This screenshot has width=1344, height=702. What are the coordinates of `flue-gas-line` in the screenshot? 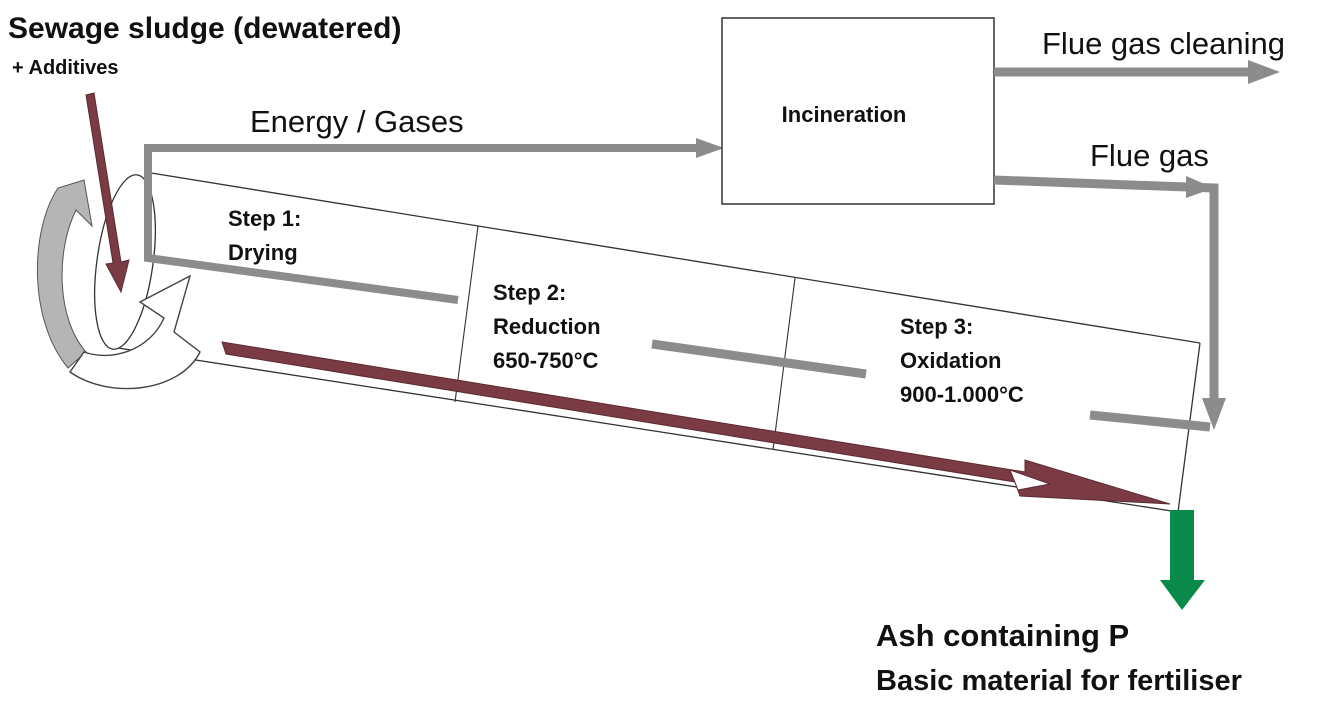 It's located at (1106, 287).